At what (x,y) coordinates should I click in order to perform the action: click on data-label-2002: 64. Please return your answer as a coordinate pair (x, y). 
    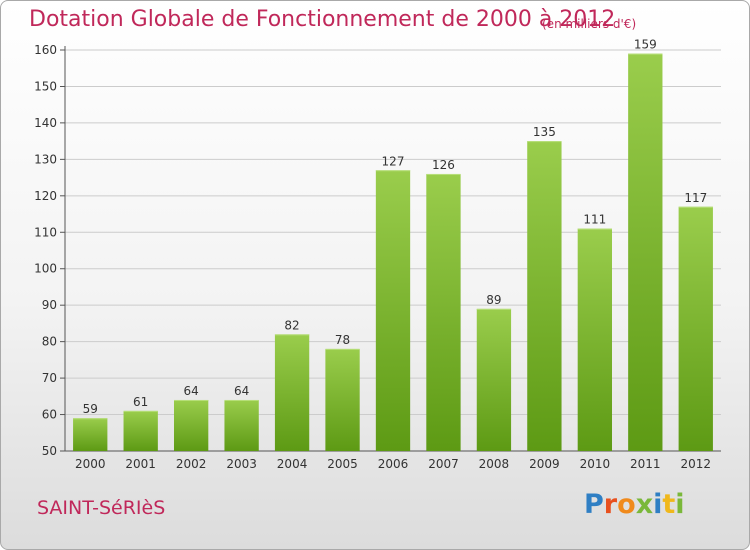
    Looking at the image, I should click on (191, 391).